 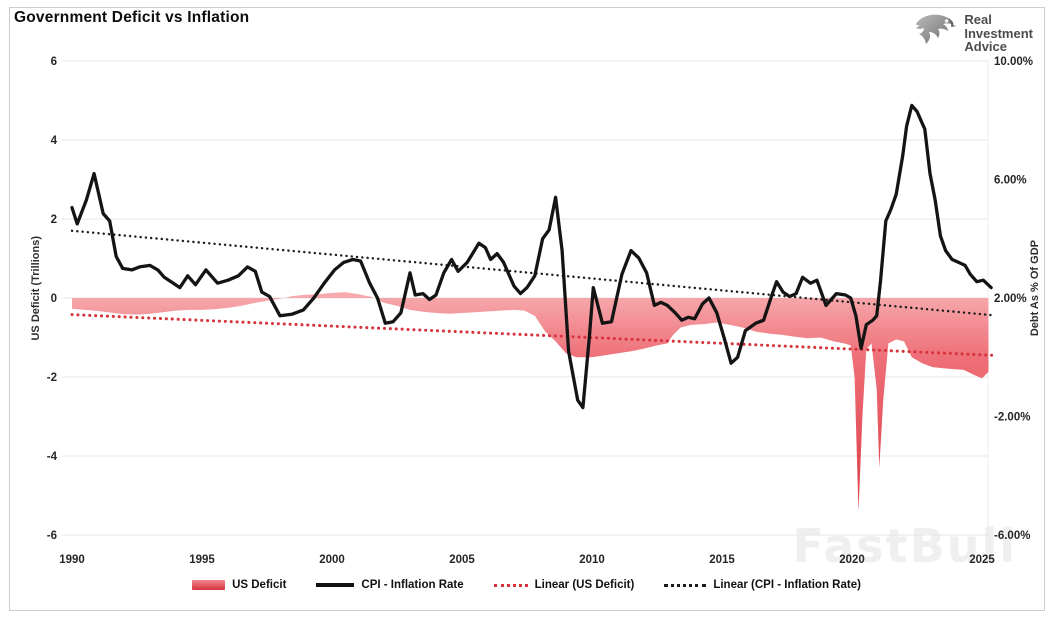 What do you see at coordinates (52, 457) in the screenshot?
I see `left-axis-tick-label: -4` at bounding box center [52, 457].